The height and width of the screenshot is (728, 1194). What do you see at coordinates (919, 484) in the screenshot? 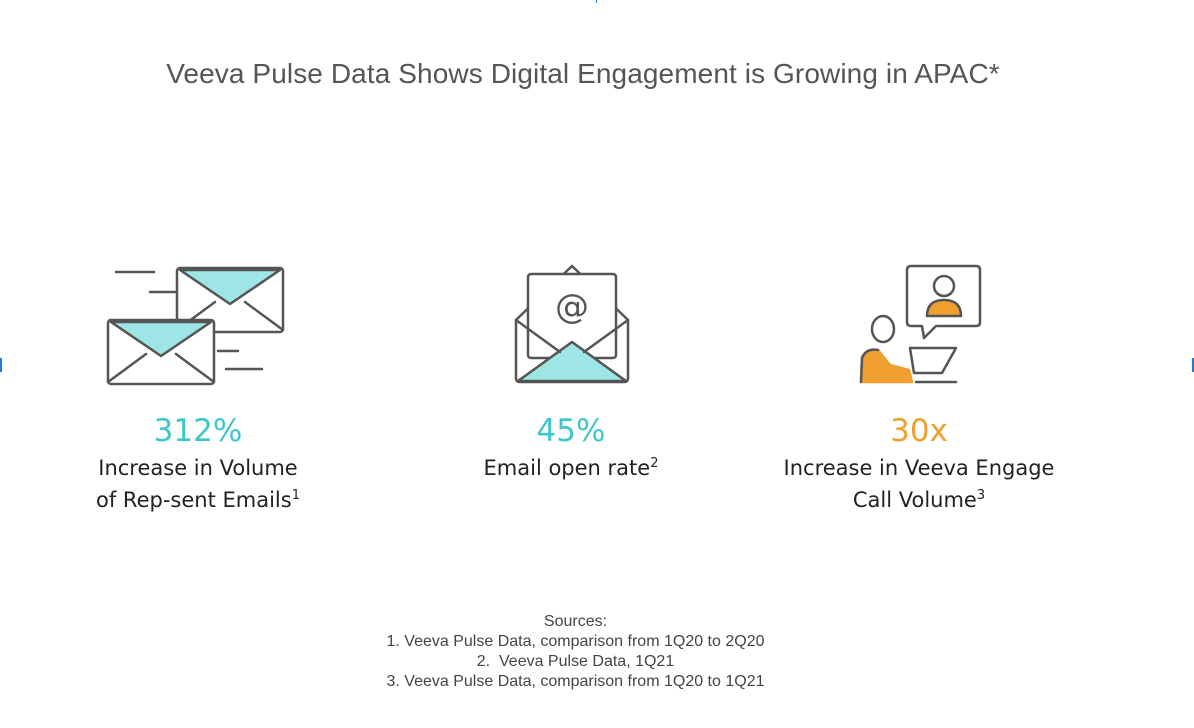
I see `stat-description: Increase in Veeva Engage Call Volume3` at bounding box center [919, 484].